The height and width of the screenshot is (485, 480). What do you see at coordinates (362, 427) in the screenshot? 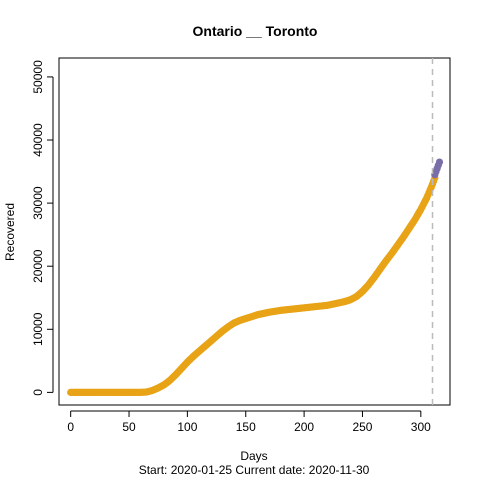
I see `x-tick-label: 250` at bounding box center [362, 427].